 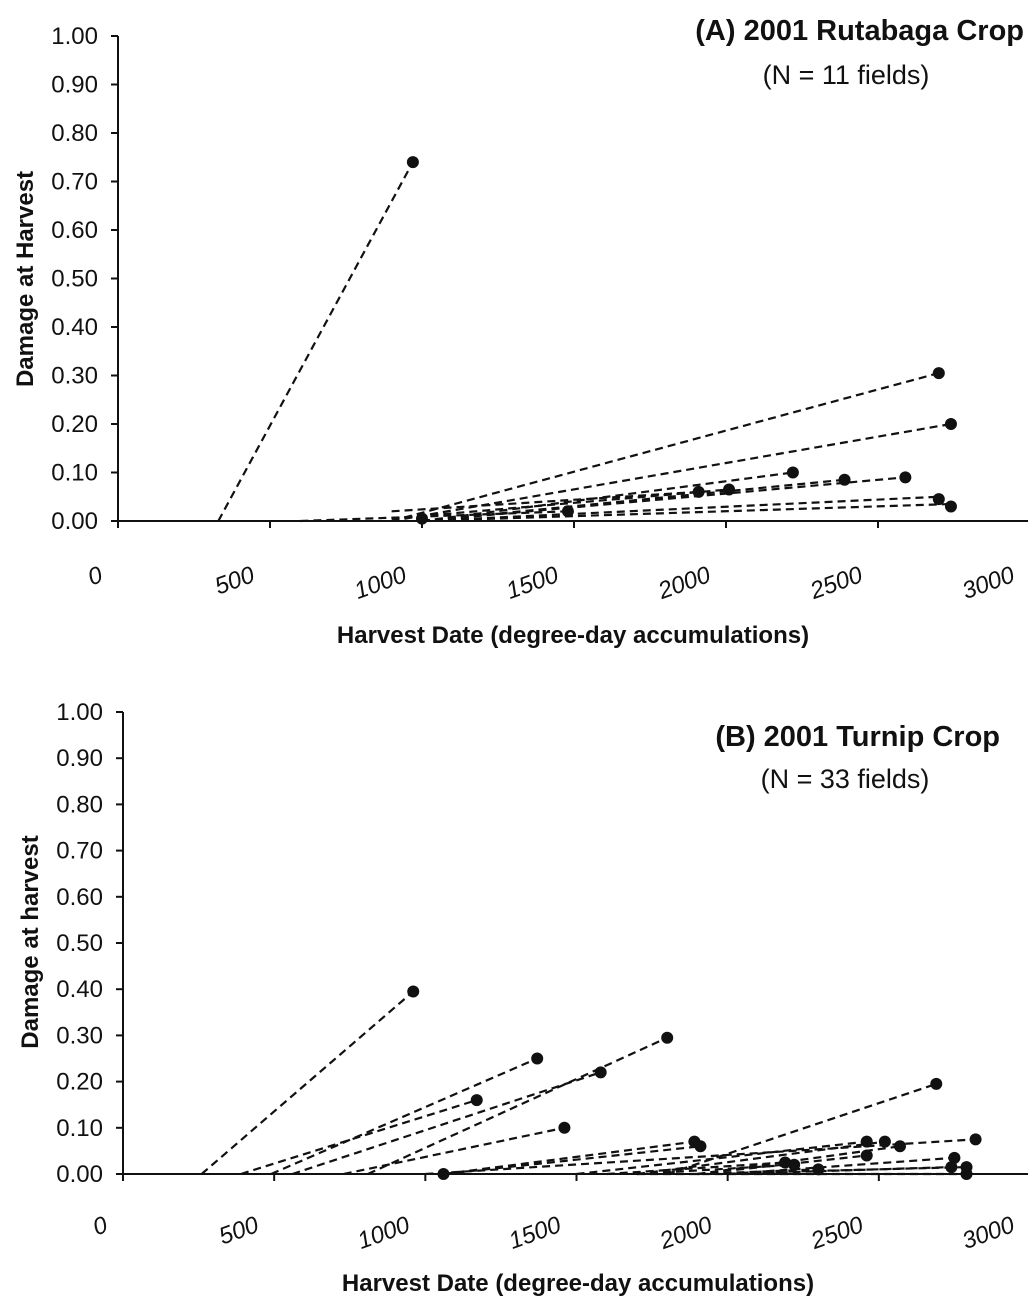 I want to click on y-tick-label: 0.30, so click(x=74, y=376).